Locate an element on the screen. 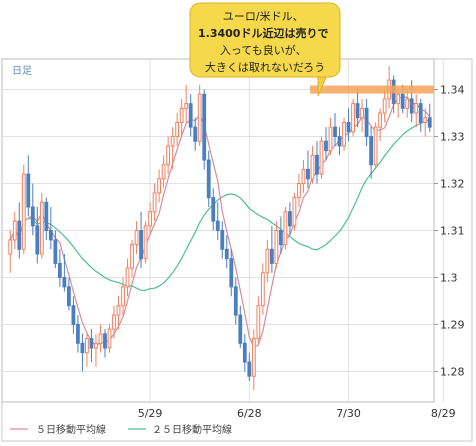 Image resolution: width=476 pixels, height=446 pixels. annotation-line-2: 1.3400ドル近辺は売りで is located at coordinates (263, 33).